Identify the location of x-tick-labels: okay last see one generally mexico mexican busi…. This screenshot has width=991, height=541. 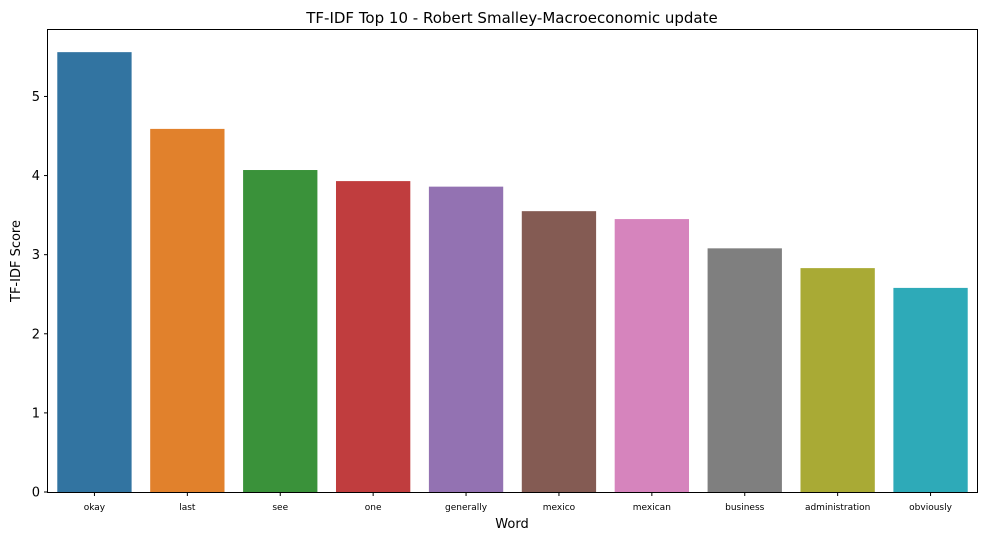
(518, 502).